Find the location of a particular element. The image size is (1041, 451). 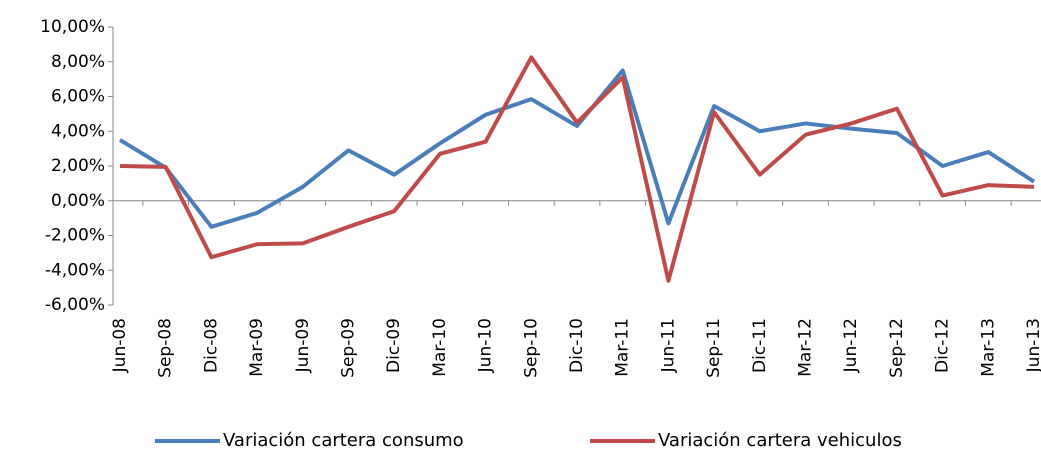

x-tick-label: Jun-09 is located at coordinates (303, 345).